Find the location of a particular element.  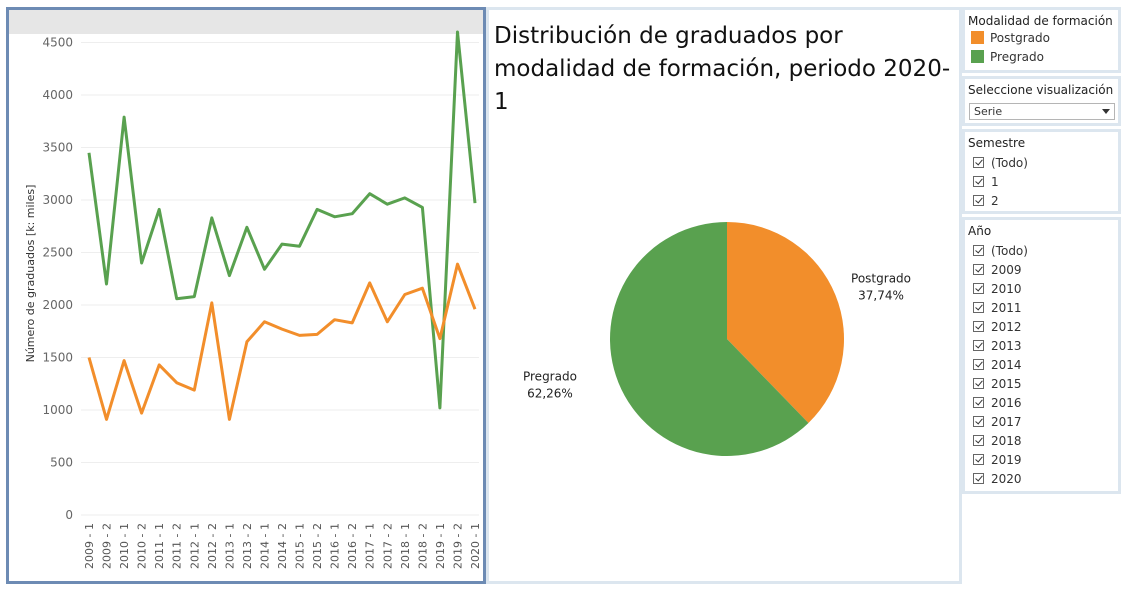

visualization-title: Seleccione visualización is located at coordinates (1041, 90).